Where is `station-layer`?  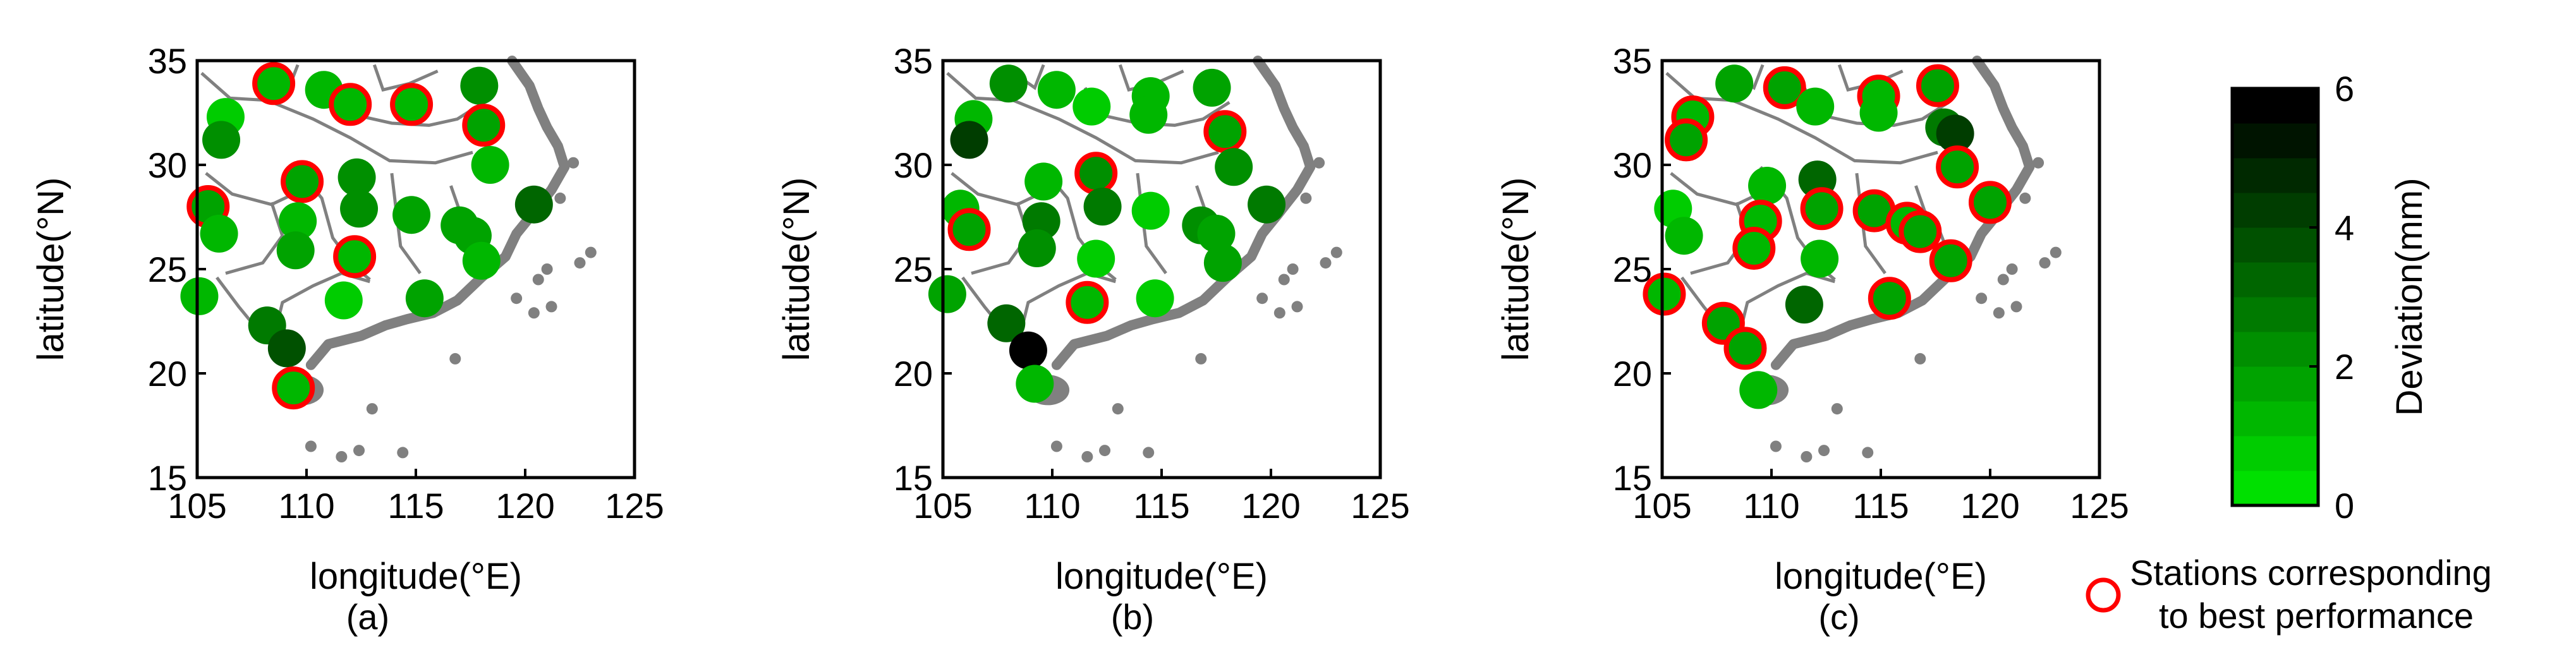 station-layer is located at coordinates (366, 236).